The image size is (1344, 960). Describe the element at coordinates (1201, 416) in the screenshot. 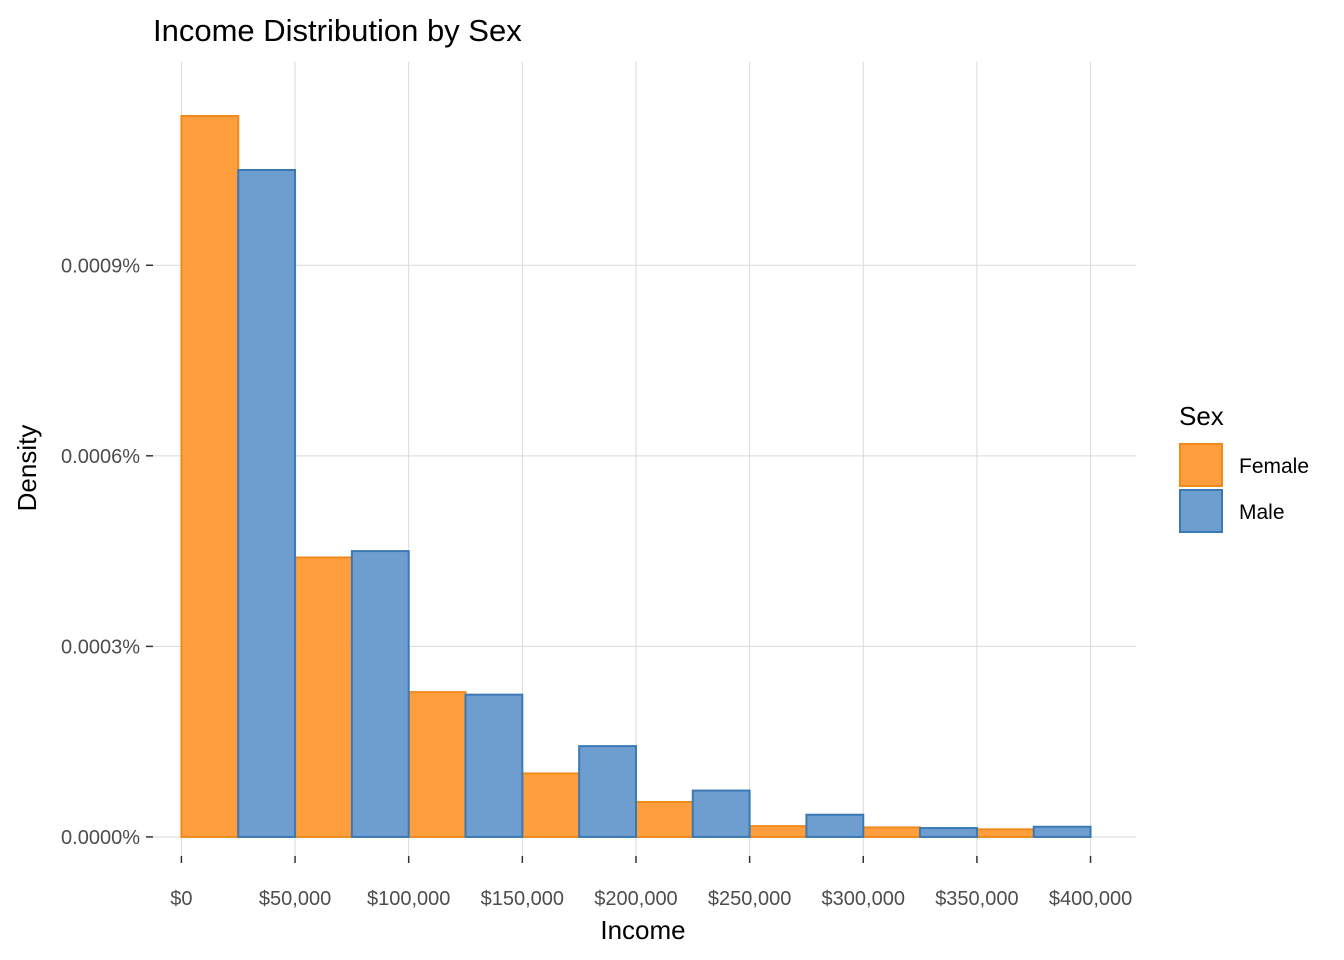

I see `legend-title: Sex` at that location.